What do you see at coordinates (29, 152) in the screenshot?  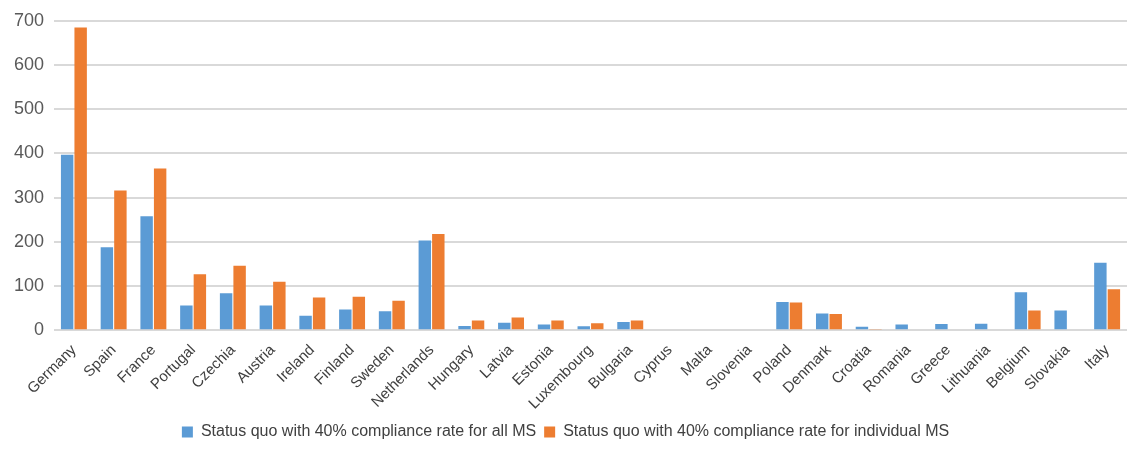 I see `y-tick-label: 400` at bounding box center [29, 152].